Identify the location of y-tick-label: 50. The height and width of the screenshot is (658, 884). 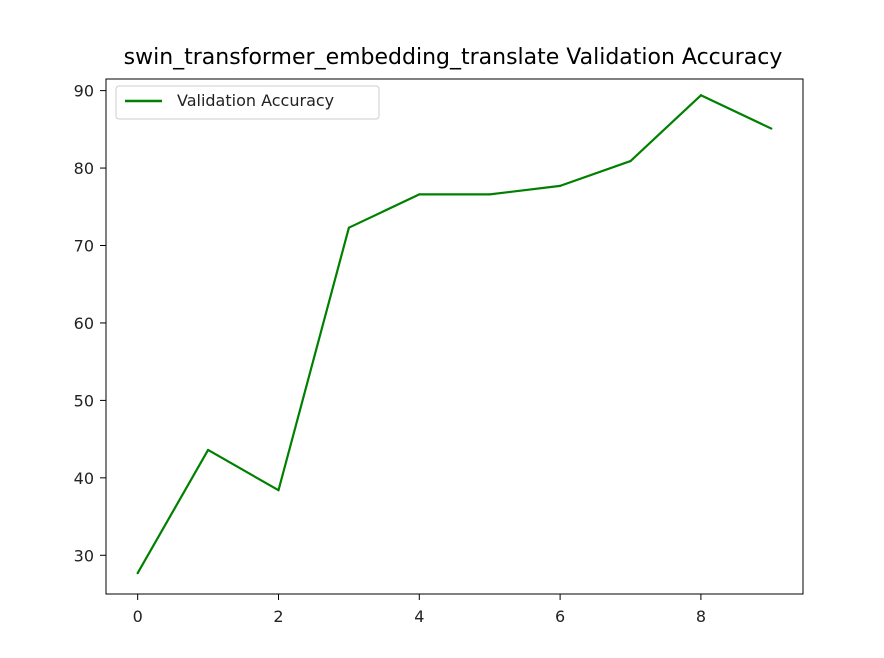
(84, 400).